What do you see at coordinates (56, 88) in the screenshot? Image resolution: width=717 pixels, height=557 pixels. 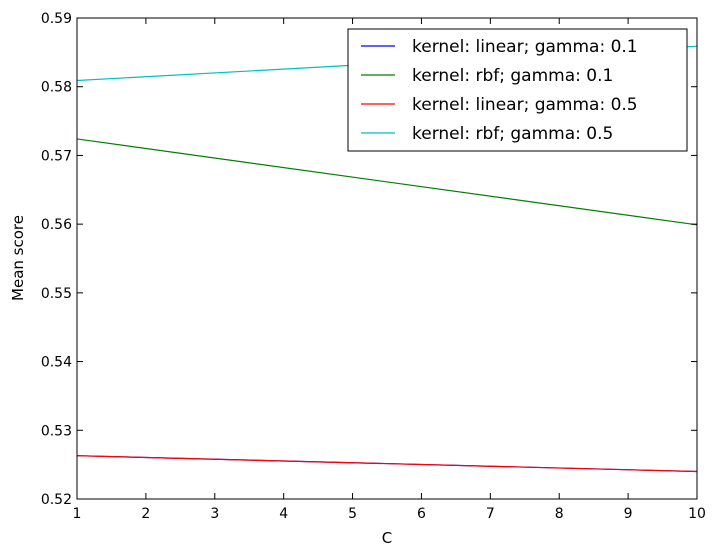 I see `y-tick-label: 0.58` at bounding box center [56, 88].